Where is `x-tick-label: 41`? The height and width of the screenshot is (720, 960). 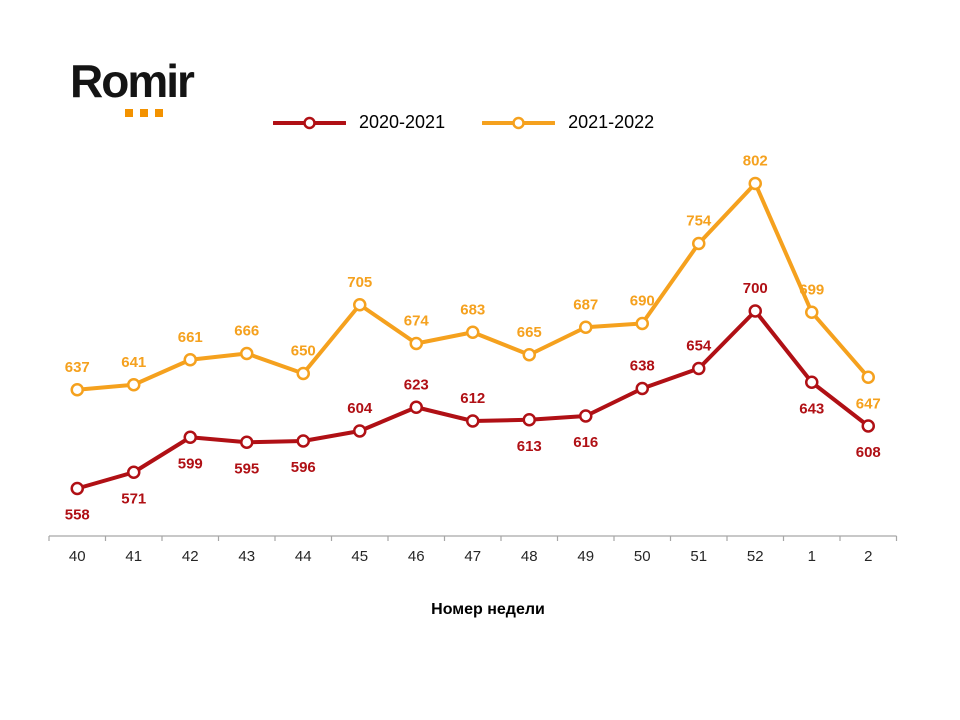 x-tick-label: 41 is located at coordinates (133, 556).